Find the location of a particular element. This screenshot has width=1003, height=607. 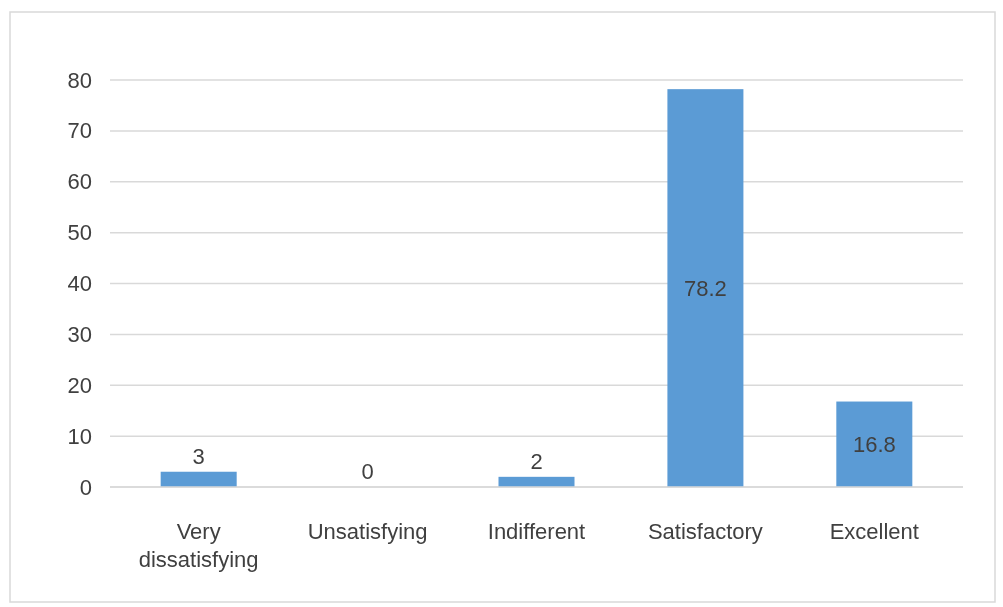

x-tick-label: Unsatisfying is located at coordinates (367, 531).